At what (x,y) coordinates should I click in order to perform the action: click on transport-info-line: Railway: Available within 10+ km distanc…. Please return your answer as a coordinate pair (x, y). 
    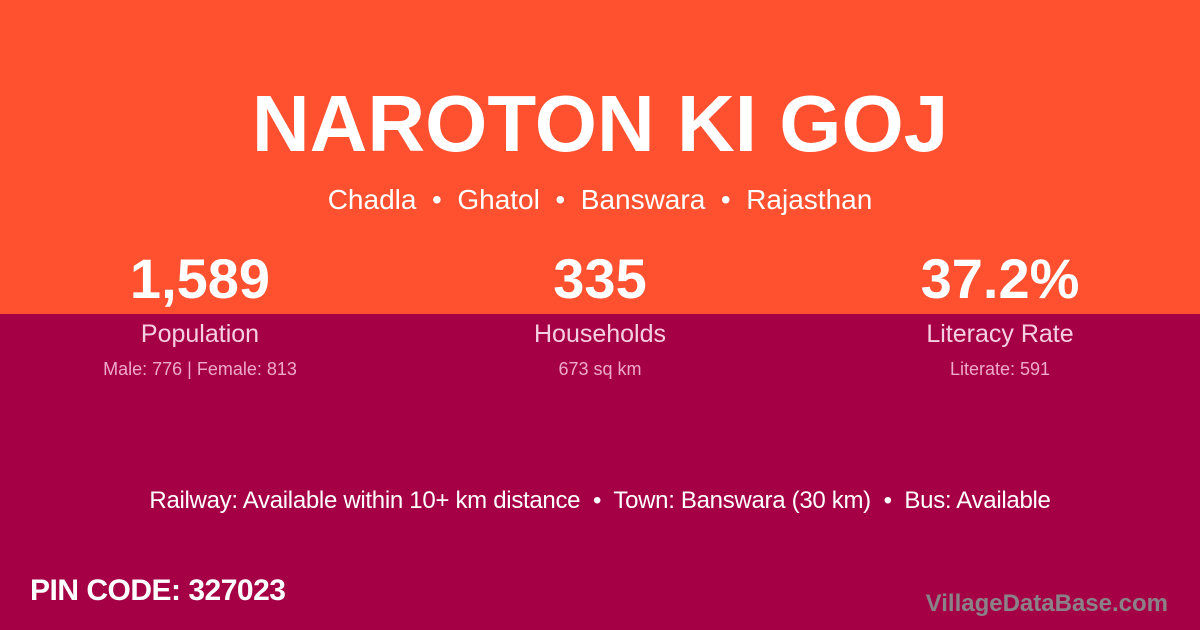
    Looking at the image, I should click on (600, 500).